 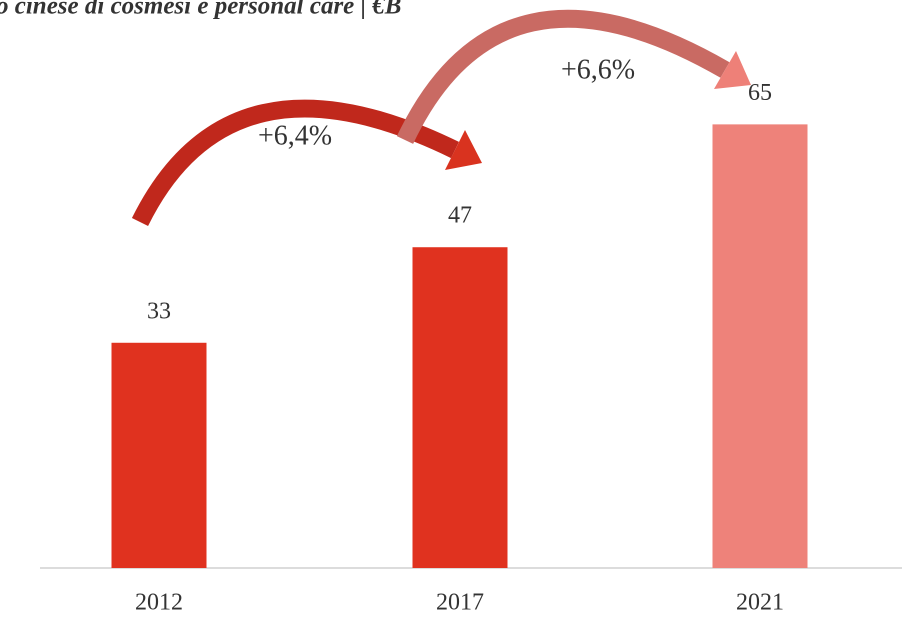 I want to click on annotation: +6,4%, so click(x=295, y=135).